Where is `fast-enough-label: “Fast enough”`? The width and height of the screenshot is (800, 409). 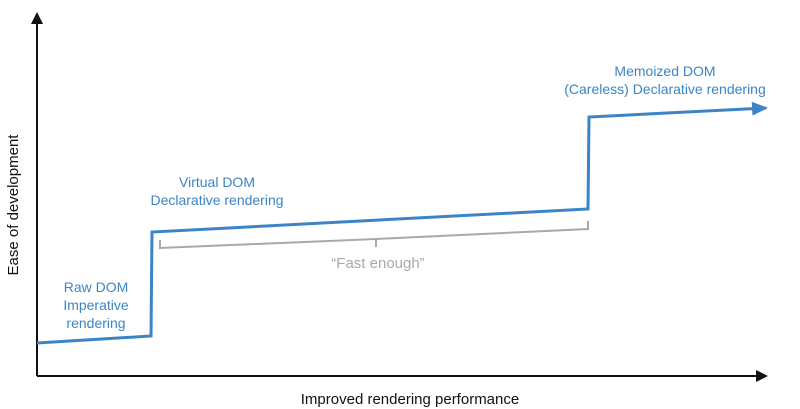 fast-enough-label: “Fast enough” is located at coordinates (377, 263).